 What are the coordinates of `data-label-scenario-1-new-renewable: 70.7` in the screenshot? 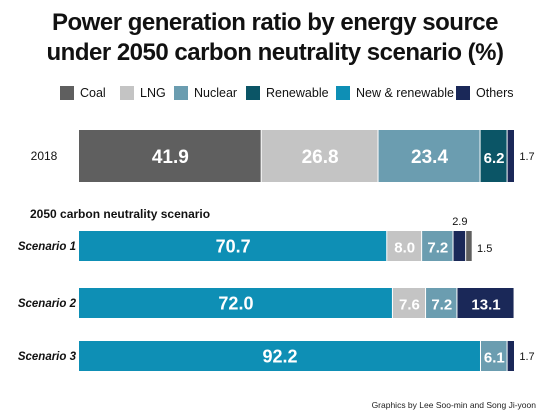 It's located at (233, 246).